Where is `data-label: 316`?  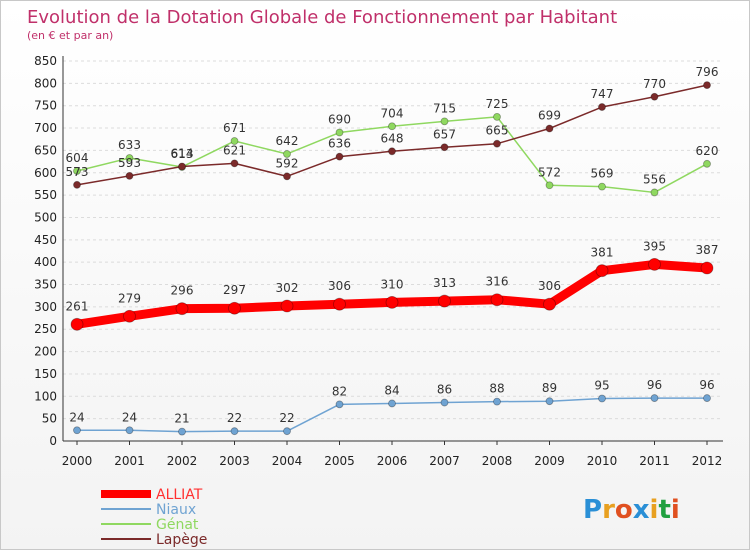
data-label: 316 is located at coordinates (497, 282).